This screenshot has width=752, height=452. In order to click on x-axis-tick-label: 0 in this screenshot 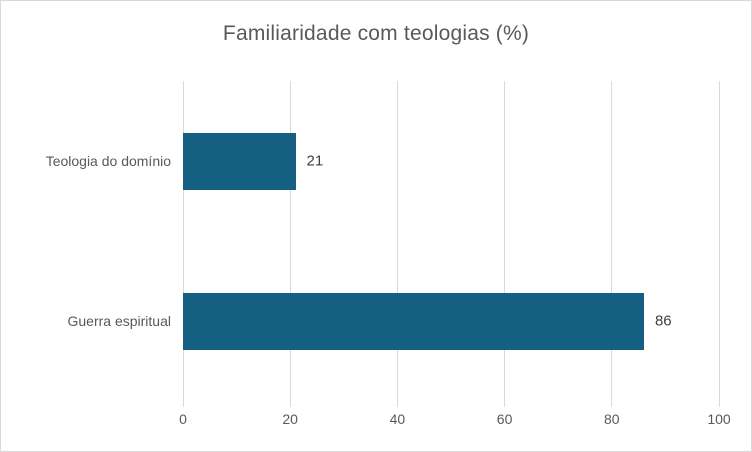, I will do `click(183, 419)`.